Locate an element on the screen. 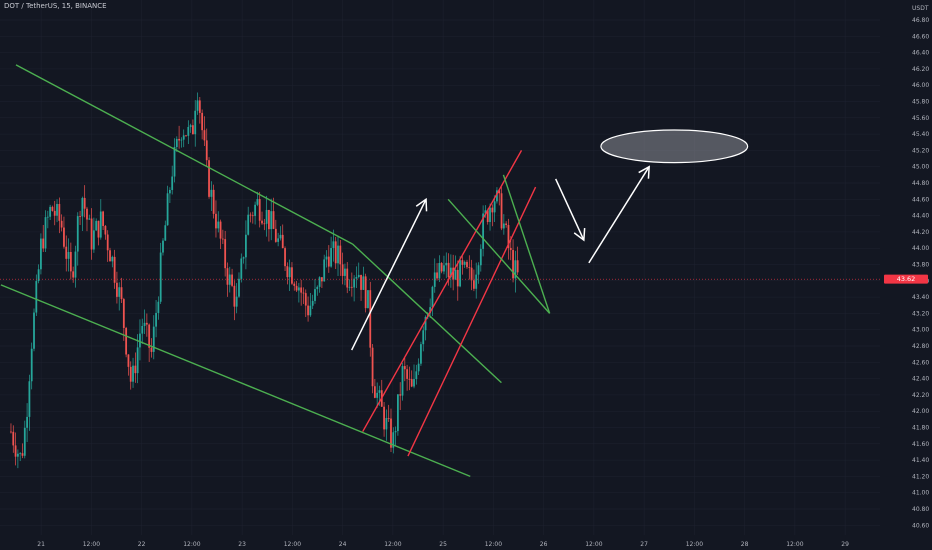 The width and height of the screenshot is (932, 550). x-tick-label: 25 is located at coordinates (443, 544).